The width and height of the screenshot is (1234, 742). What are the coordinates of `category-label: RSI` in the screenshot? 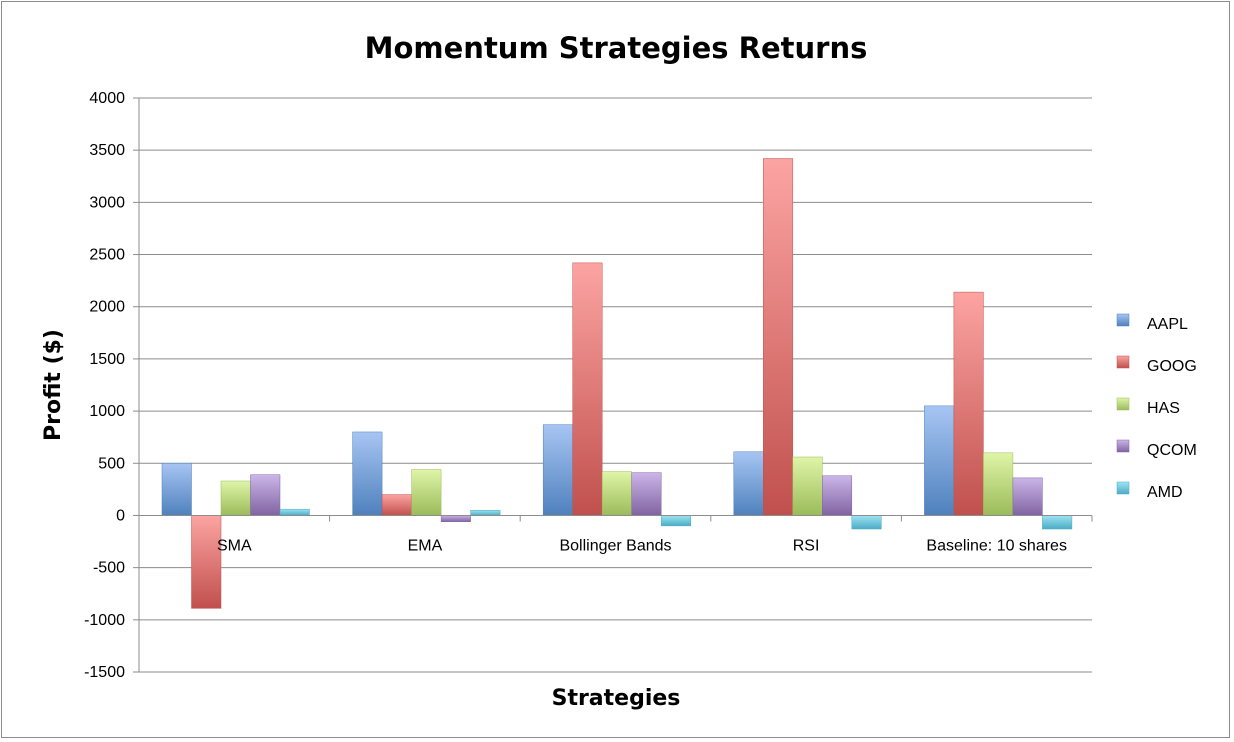 It's located at (806, 545).